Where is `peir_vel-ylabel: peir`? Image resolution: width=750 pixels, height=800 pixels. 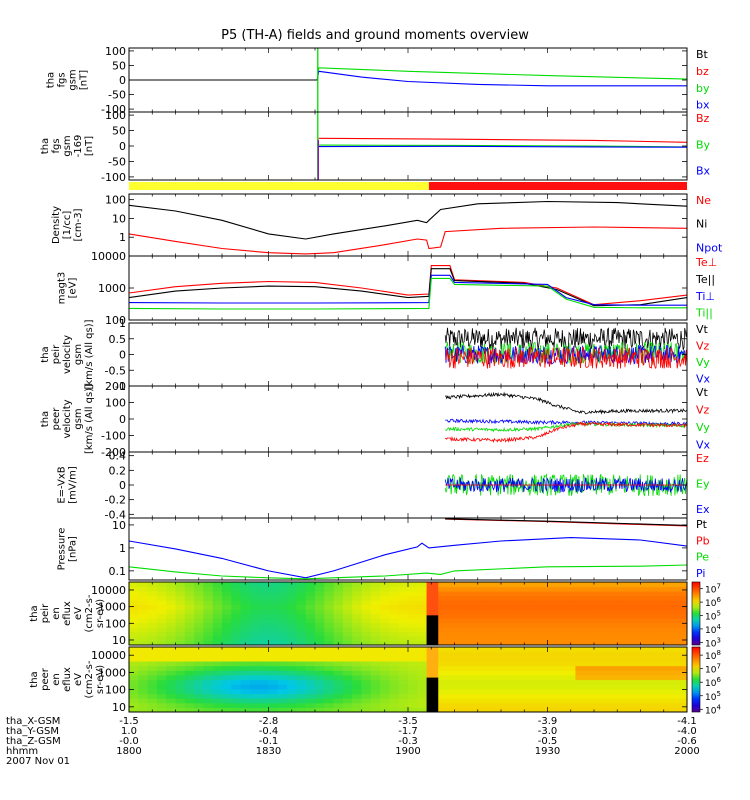 peir_vel-ylabel: peir is located at coordinates (56, 354).